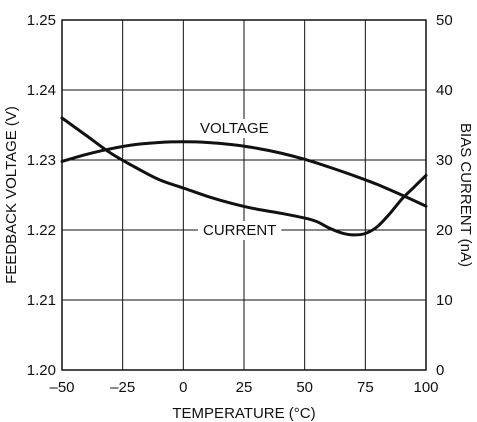 The width and height of the screenshot is (477, 422). I want to click on y-left-axis-title: FEEDBACK VOLTAGE (V), so click(11, 195).